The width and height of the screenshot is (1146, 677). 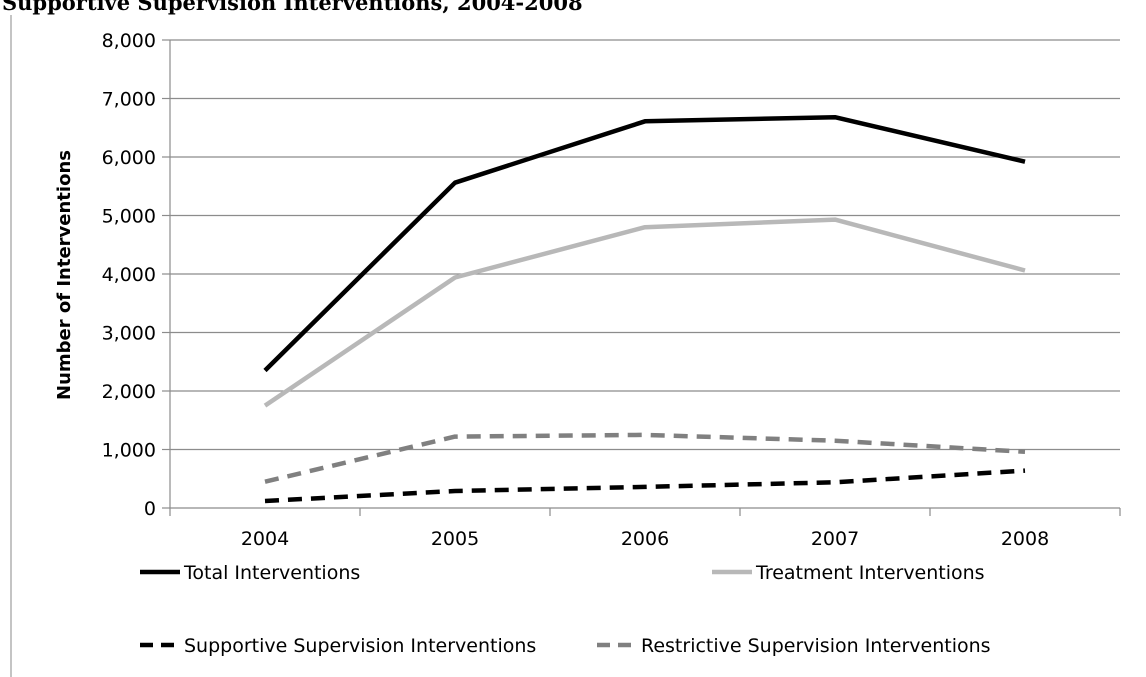 I want to click on y-axis-title: Number of Interventions, so click(x=64, y=275).